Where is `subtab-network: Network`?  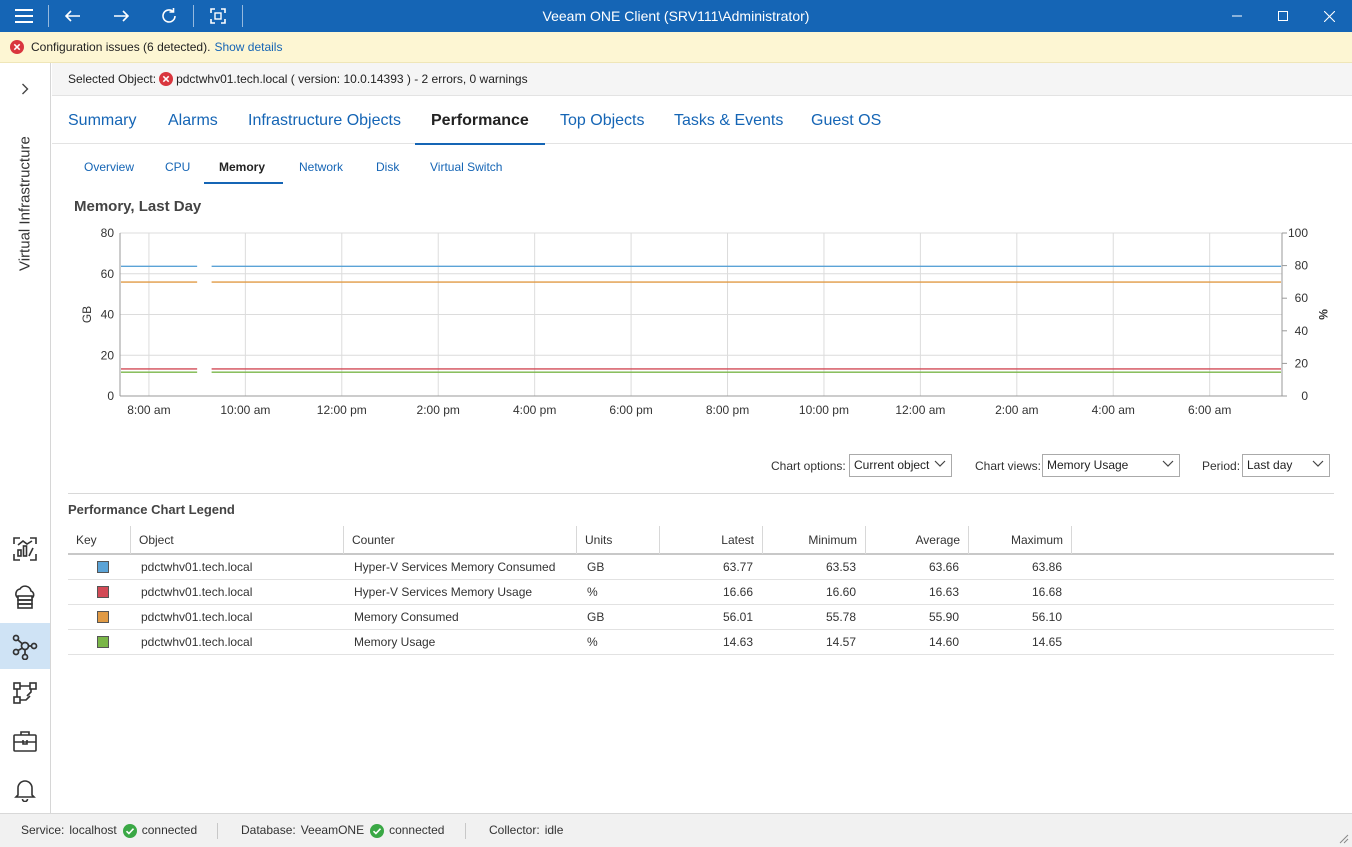
subtab-network: Network is located at coordinates (321, 167).